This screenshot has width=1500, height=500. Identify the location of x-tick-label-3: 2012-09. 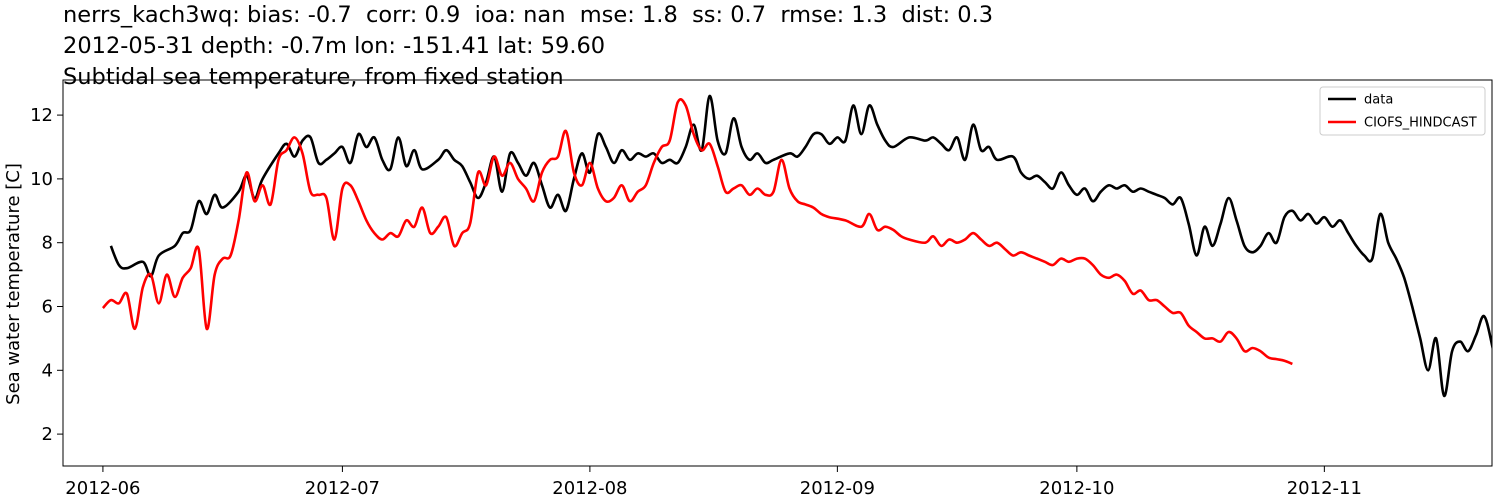
(837, 488).